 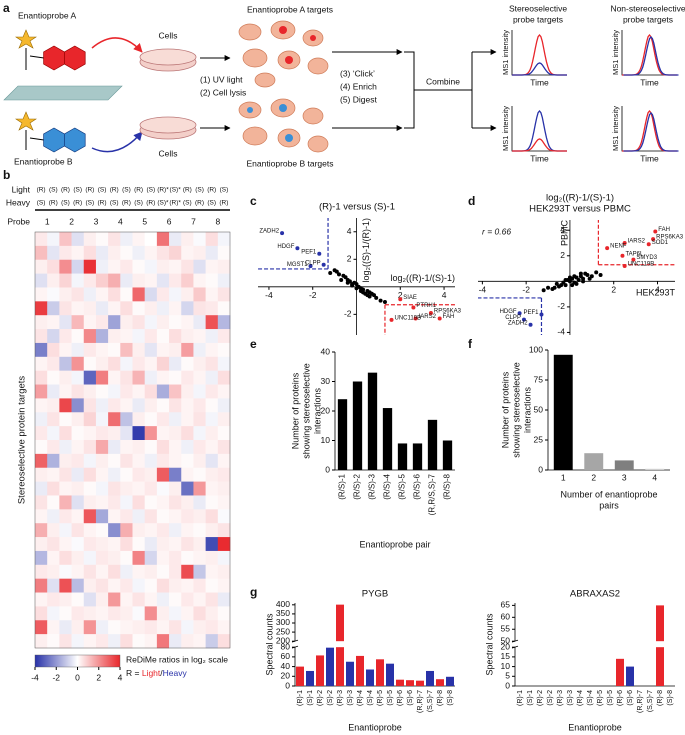 What do you see at coordinates (253, 592) in the screenshot?
I see `panel-label: g` at bounding box center [253, 592].